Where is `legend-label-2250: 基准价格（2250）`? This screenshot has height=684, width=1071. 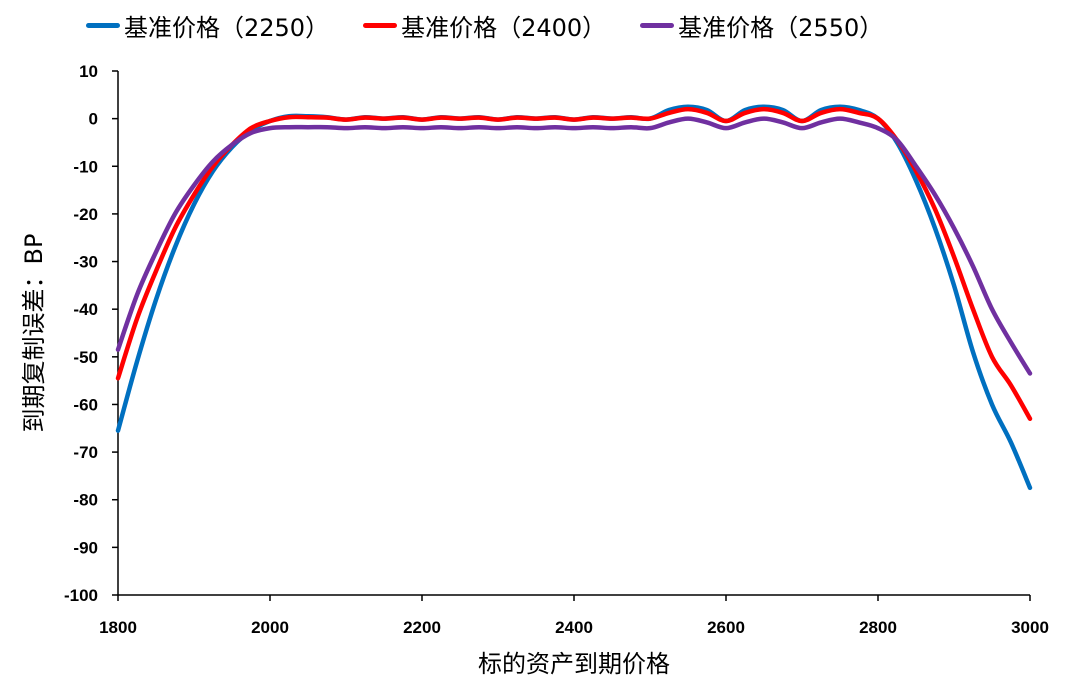
legend-label-2250: 基准价格（2250） is located at coordinates (227, 28).